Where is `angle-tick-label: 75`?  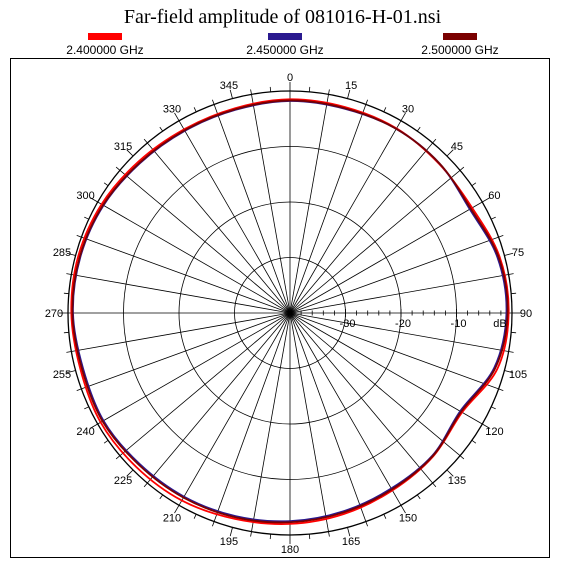
angle-tick-label: 75 is located at coordinates (518, 253).